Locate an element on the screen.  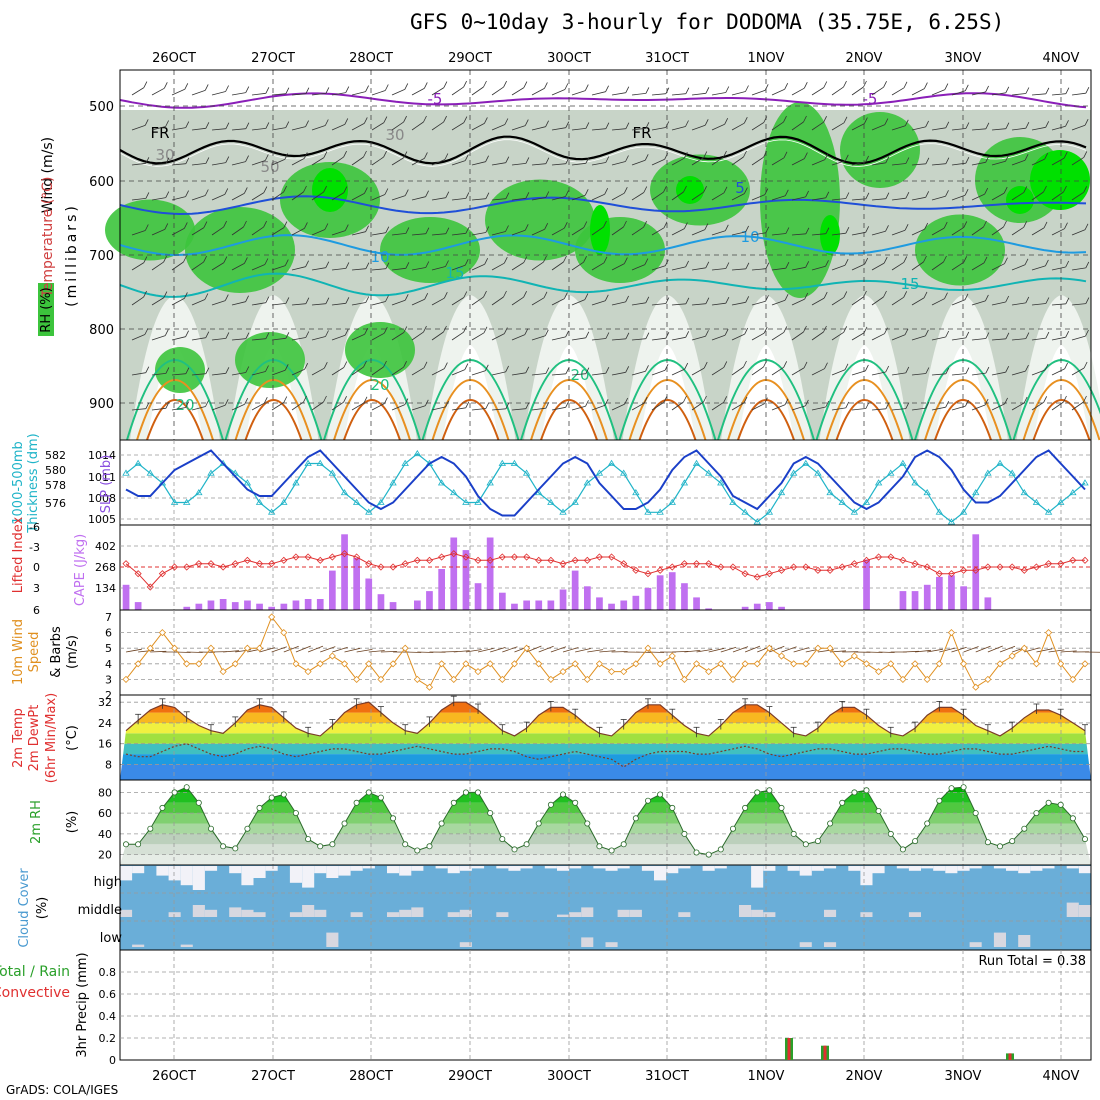
temp2m-tick-label: 32 is located at coordinates (105, 702).